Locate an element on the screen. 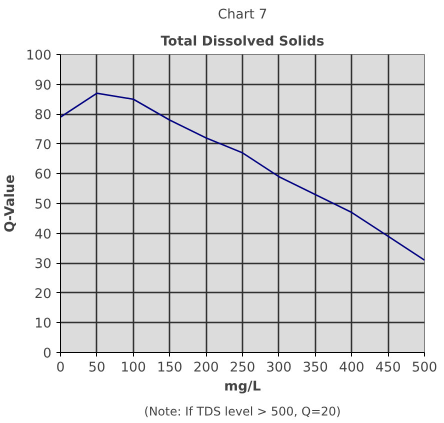  y-tick-label: 0 is located at coordinates (47, 354).